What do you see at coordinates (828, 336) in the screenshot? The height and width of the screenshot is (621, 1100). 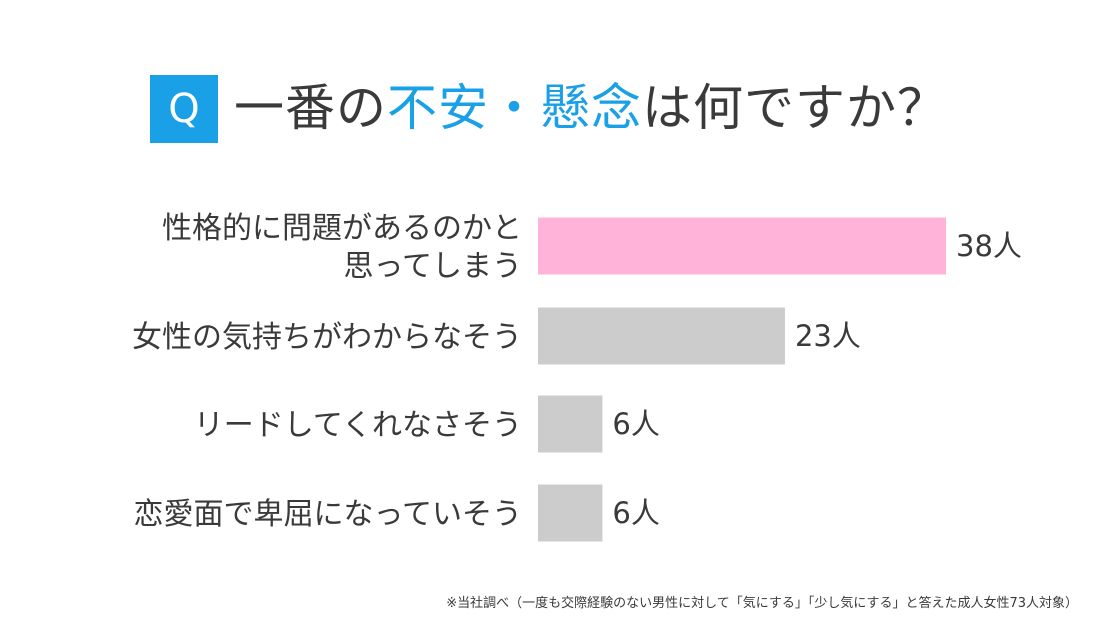 I see `value-label: 23人` at bounding box center [828, 336].